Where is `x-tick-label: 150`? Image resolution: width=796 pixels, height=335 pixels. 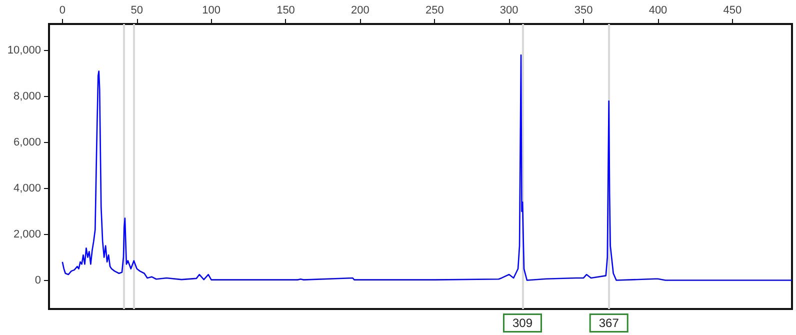
x-tick-label: 150 is located at coordinates (285, 10).